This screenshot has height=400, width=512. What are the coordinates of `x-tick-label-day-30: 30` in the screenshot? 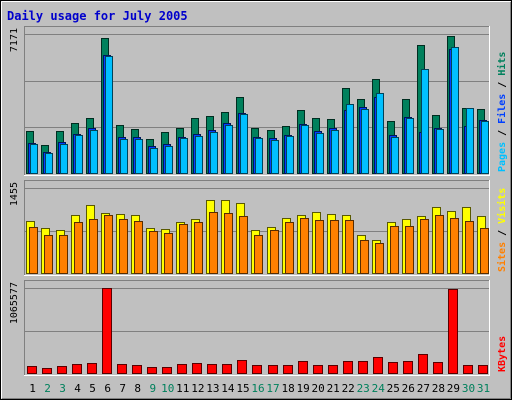 It's located at (468, 388).